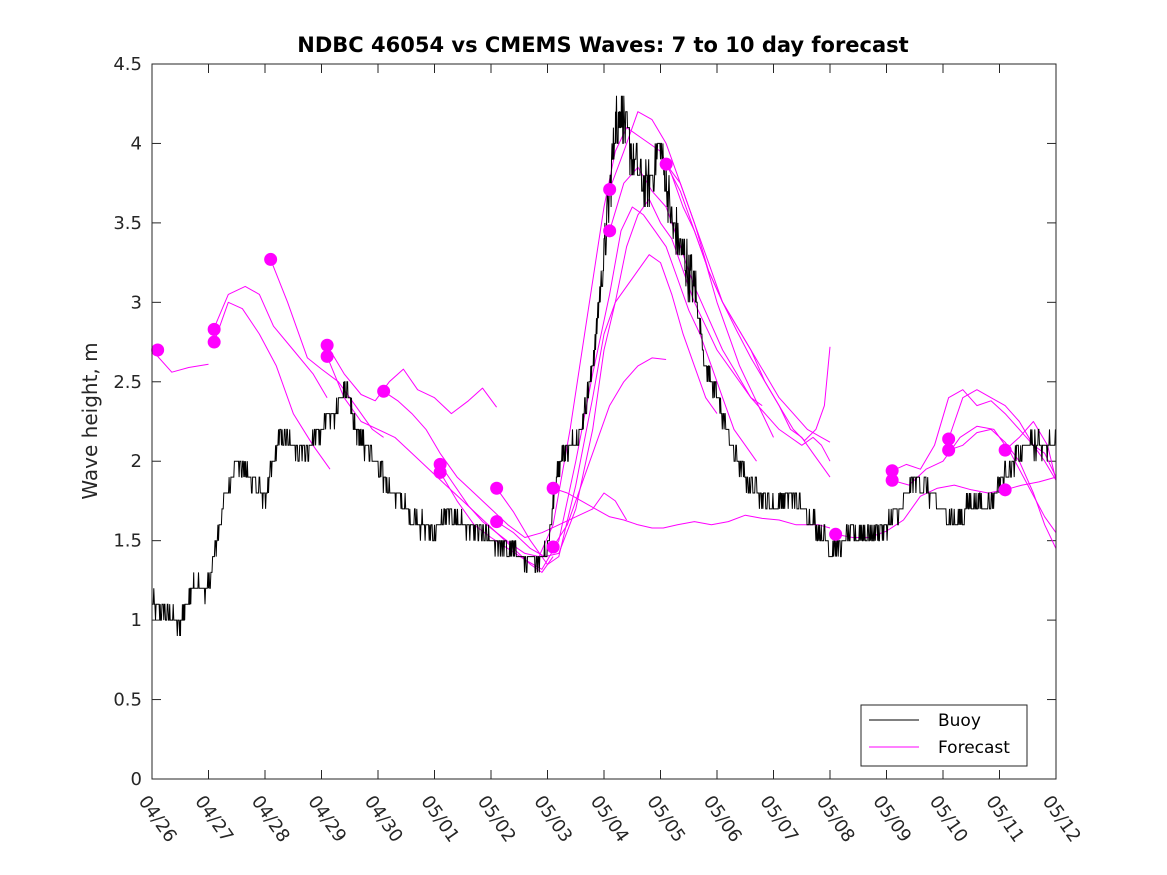 This screenshot has width=1167, height=875. Describe the element at coordinates (974, 748) in the screenshot. I see `legend-label-forecast: Forecast` at that location.